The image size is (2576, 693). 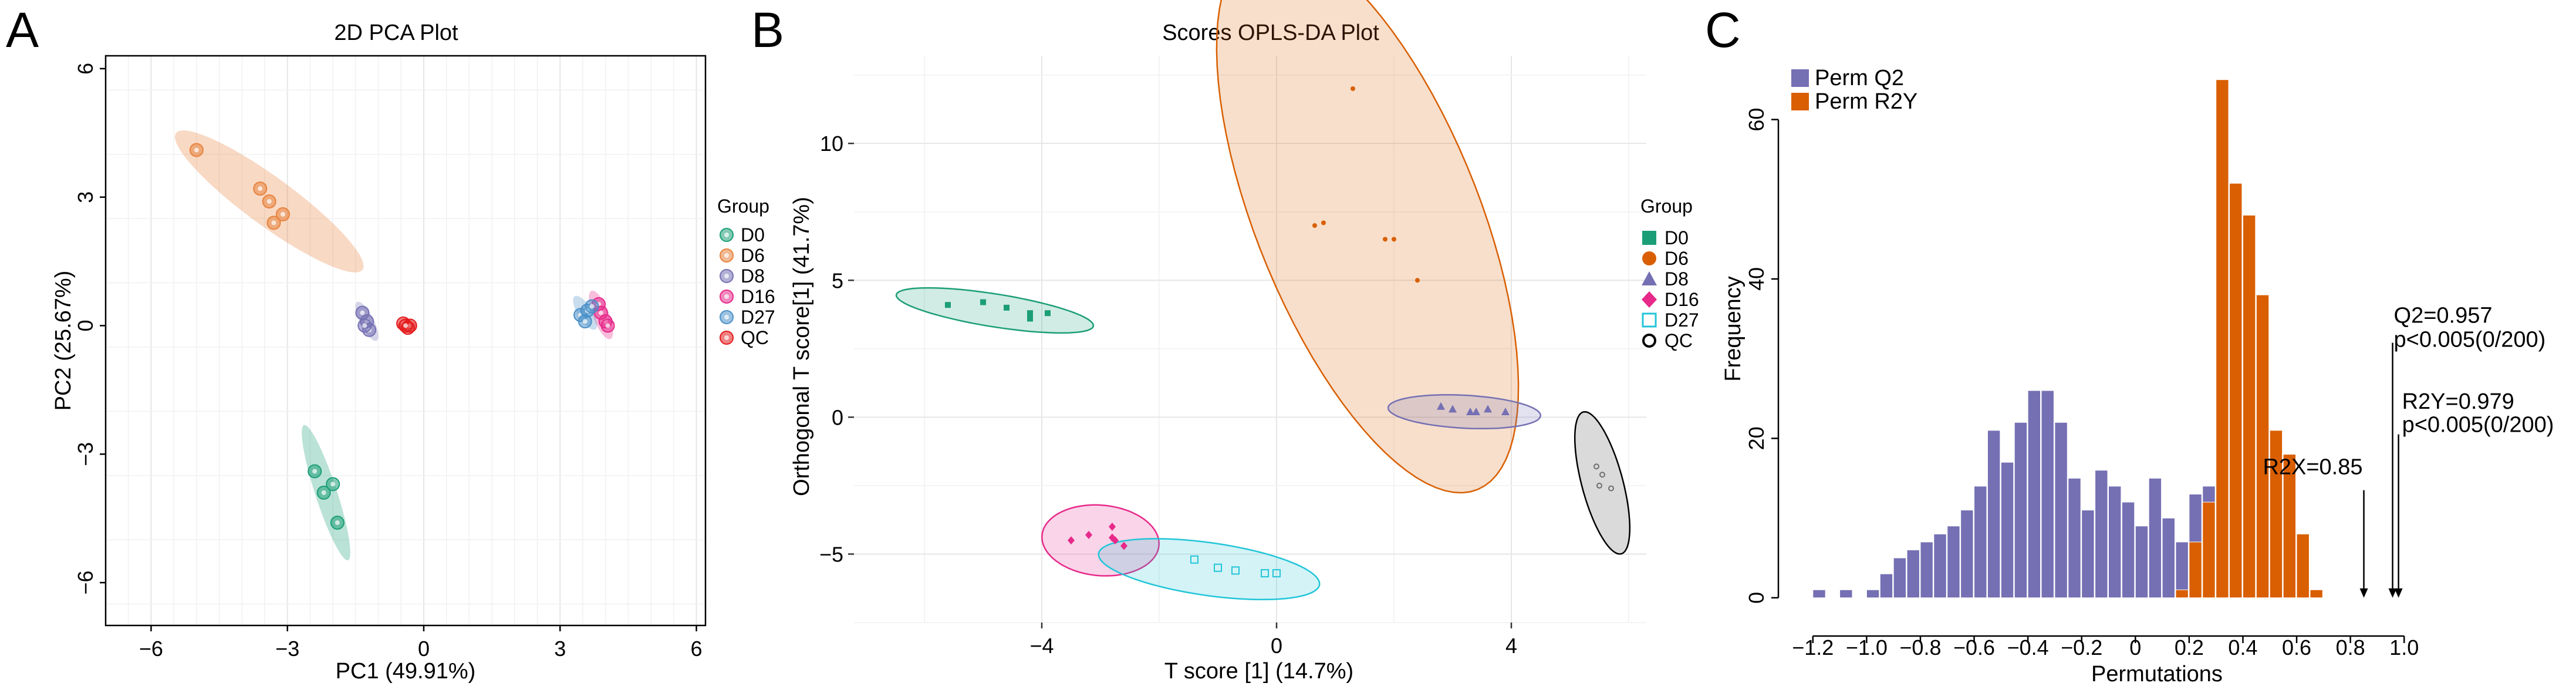 I want to click on opls-legend-label-d6: D6, so click(x=1677, y=258).